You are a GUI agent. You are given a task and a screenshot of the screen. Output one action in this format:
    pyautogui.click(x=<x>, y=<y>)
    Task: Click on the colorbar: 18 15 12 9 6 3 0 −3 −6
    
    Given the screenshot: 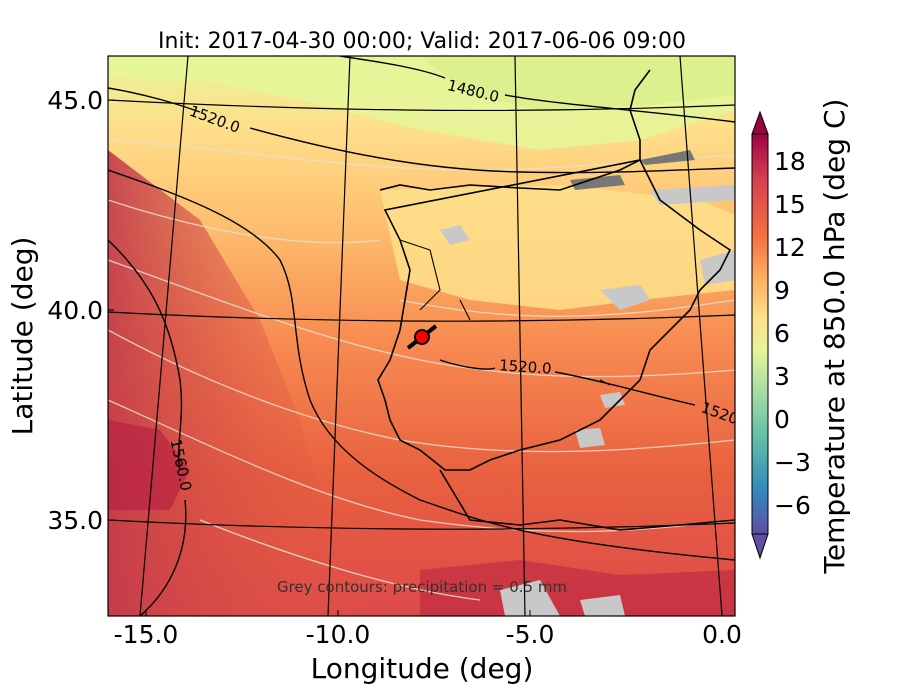 What is the action you would take?
    pyautogui.click(x=781, y=335)
    